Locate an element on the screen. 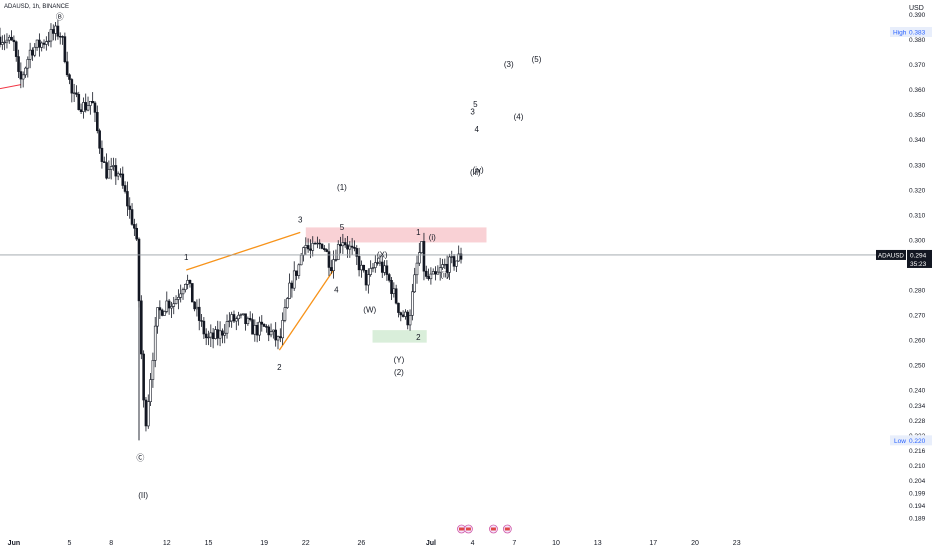 This screenshot has width=932, height=550. price-tick-label: 0.300 is located at coordinates (917, 240).